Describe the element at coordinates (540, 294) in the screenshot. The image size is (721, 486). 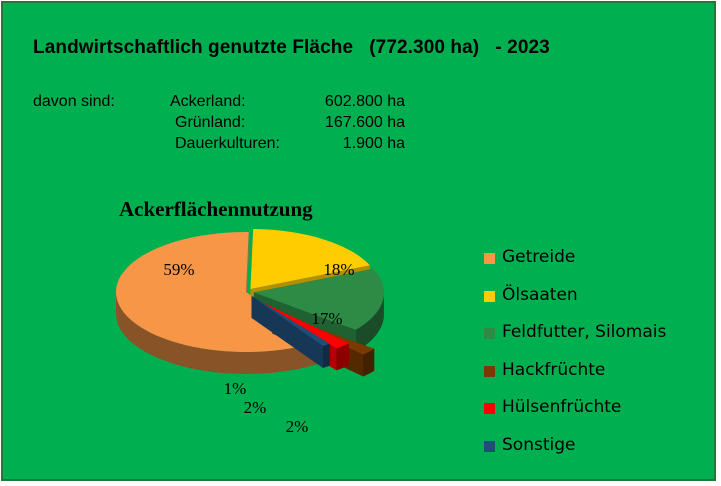
I see `legend-label: Ölsaaten` at that location.